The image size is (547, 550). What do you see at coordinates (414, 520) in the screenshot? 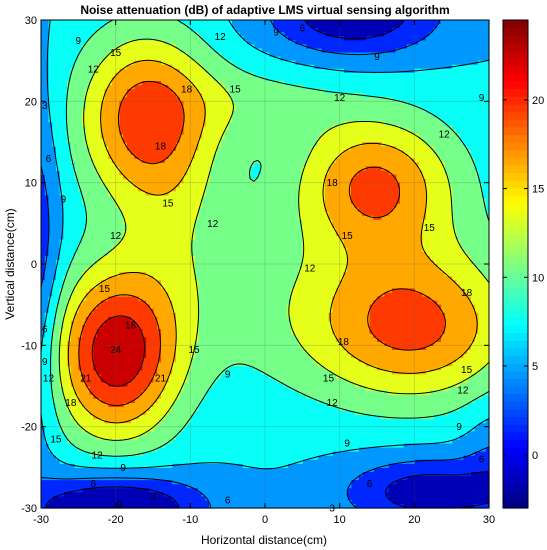
I see `x-tick-label: 20` at bounding box center [414, 520].